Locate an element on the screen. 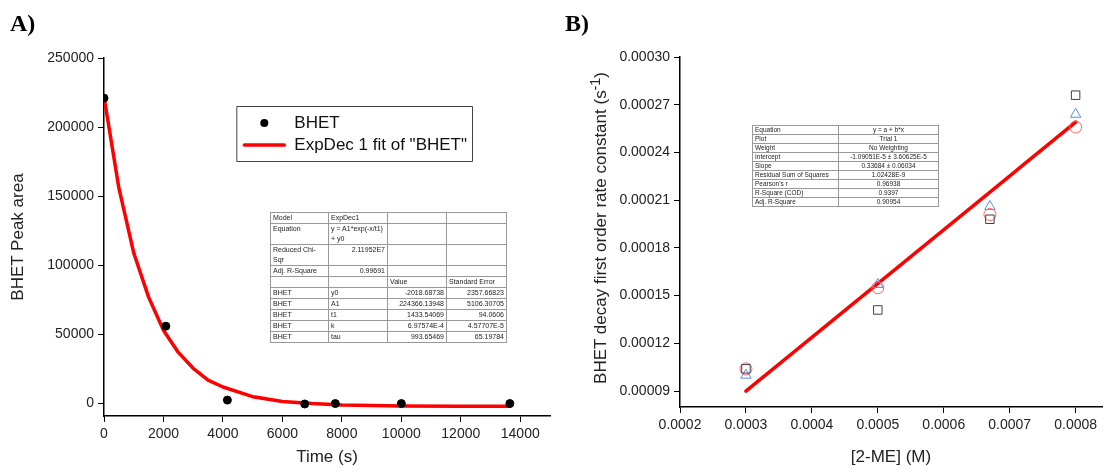 This screenshot has height=472, width=1109. y-tick-label: 0.00009 is located at coordinates (645, 389).